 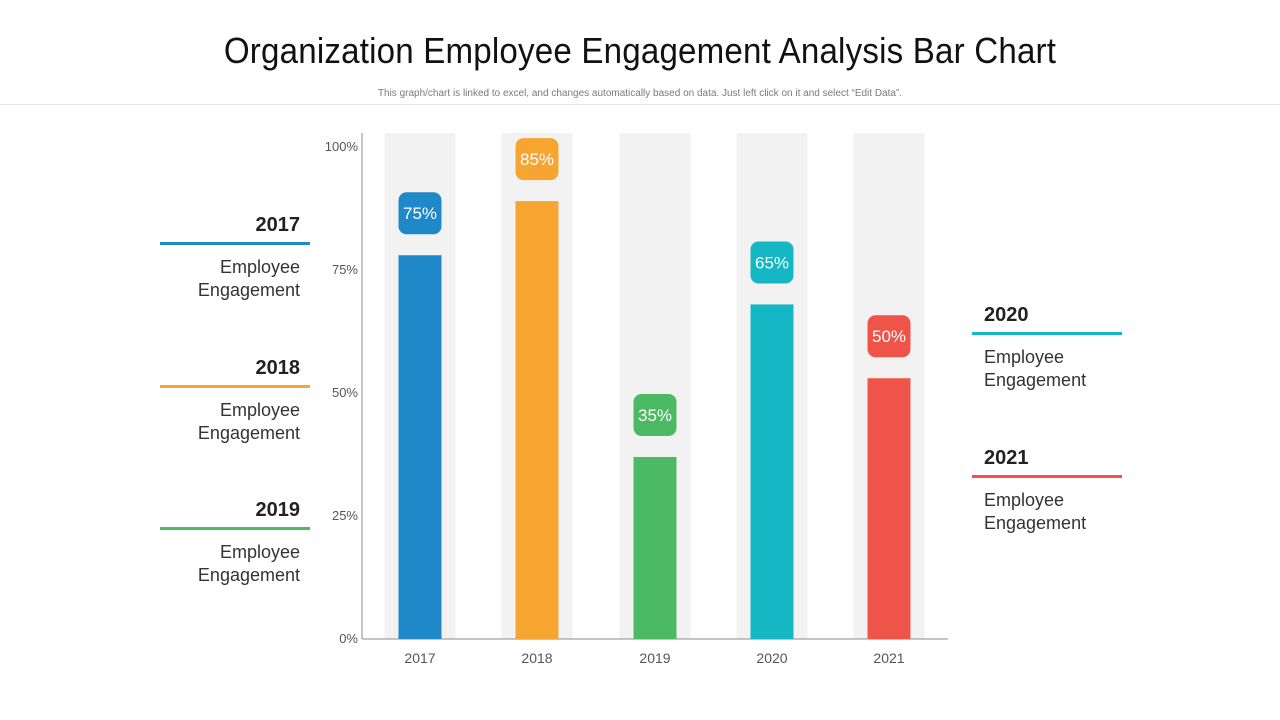 I want to click on data-label: 85%, so click(x=537, y=159).